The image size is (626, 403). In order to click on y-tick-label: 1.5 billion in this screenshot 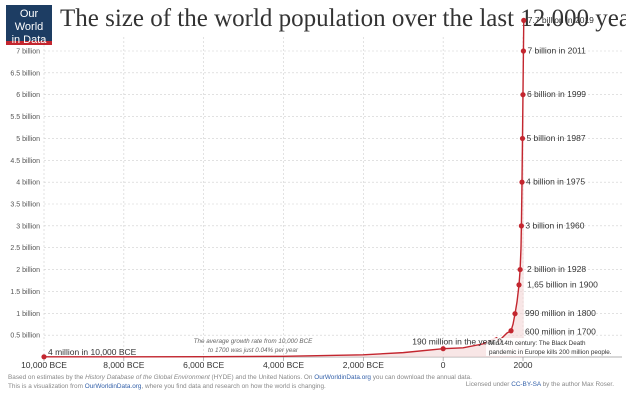, I will do `click(25, 292)`.